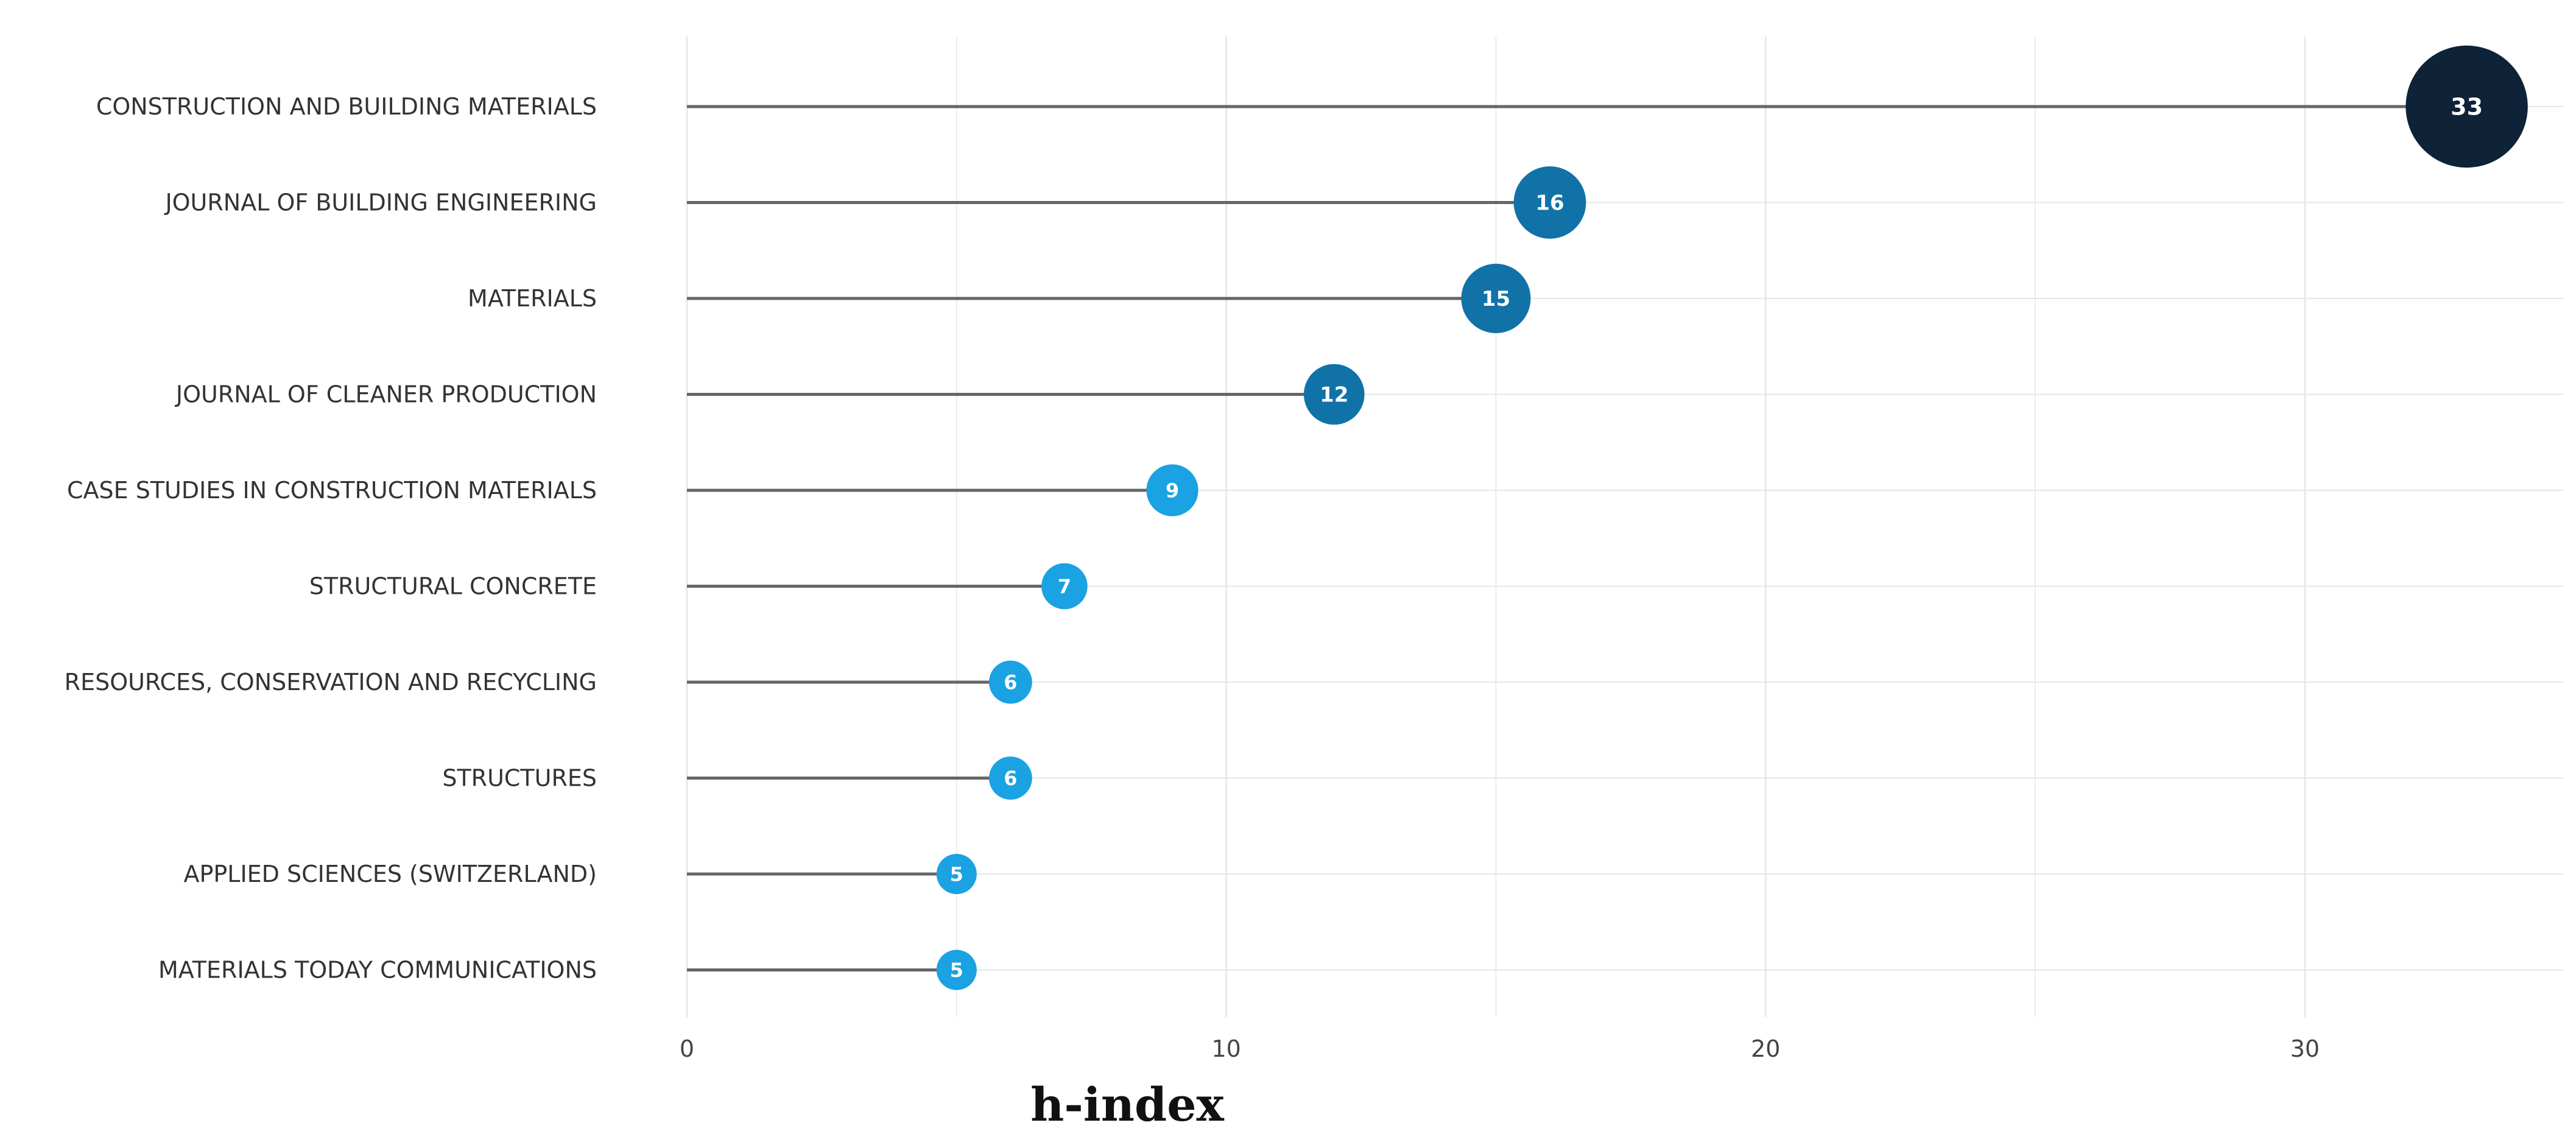 The height and width of the screenshot is (1142, 2576). Describe the element at coordinates (453, 586) in the screenshot. I see `category-label: STRUCTURAL CONCRETE` at that location.